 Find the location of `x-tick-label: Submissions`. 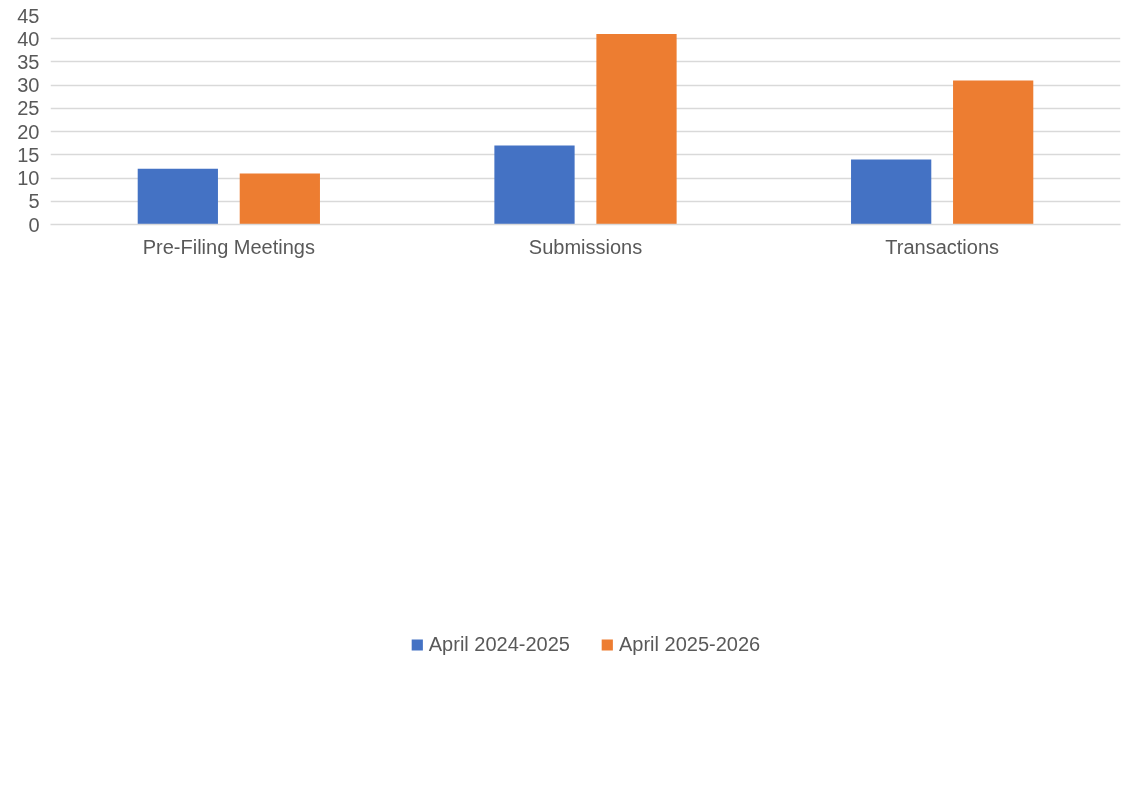

x-tick-label: Submissions is located at coordinates (585, 246).